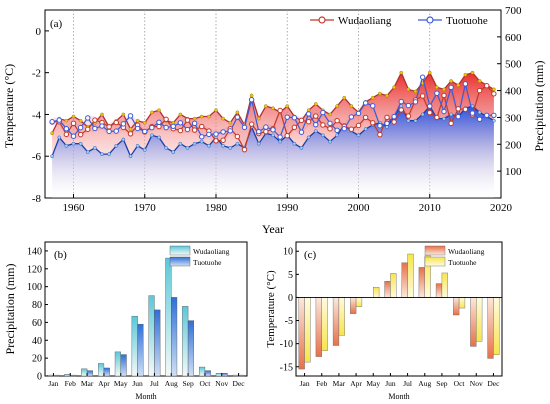 The image size is (550, 404). What do you see at coordinates (501, 208) in the screenshot?
I see `x-tick-label: 2020` at bounding box center [501, 208].